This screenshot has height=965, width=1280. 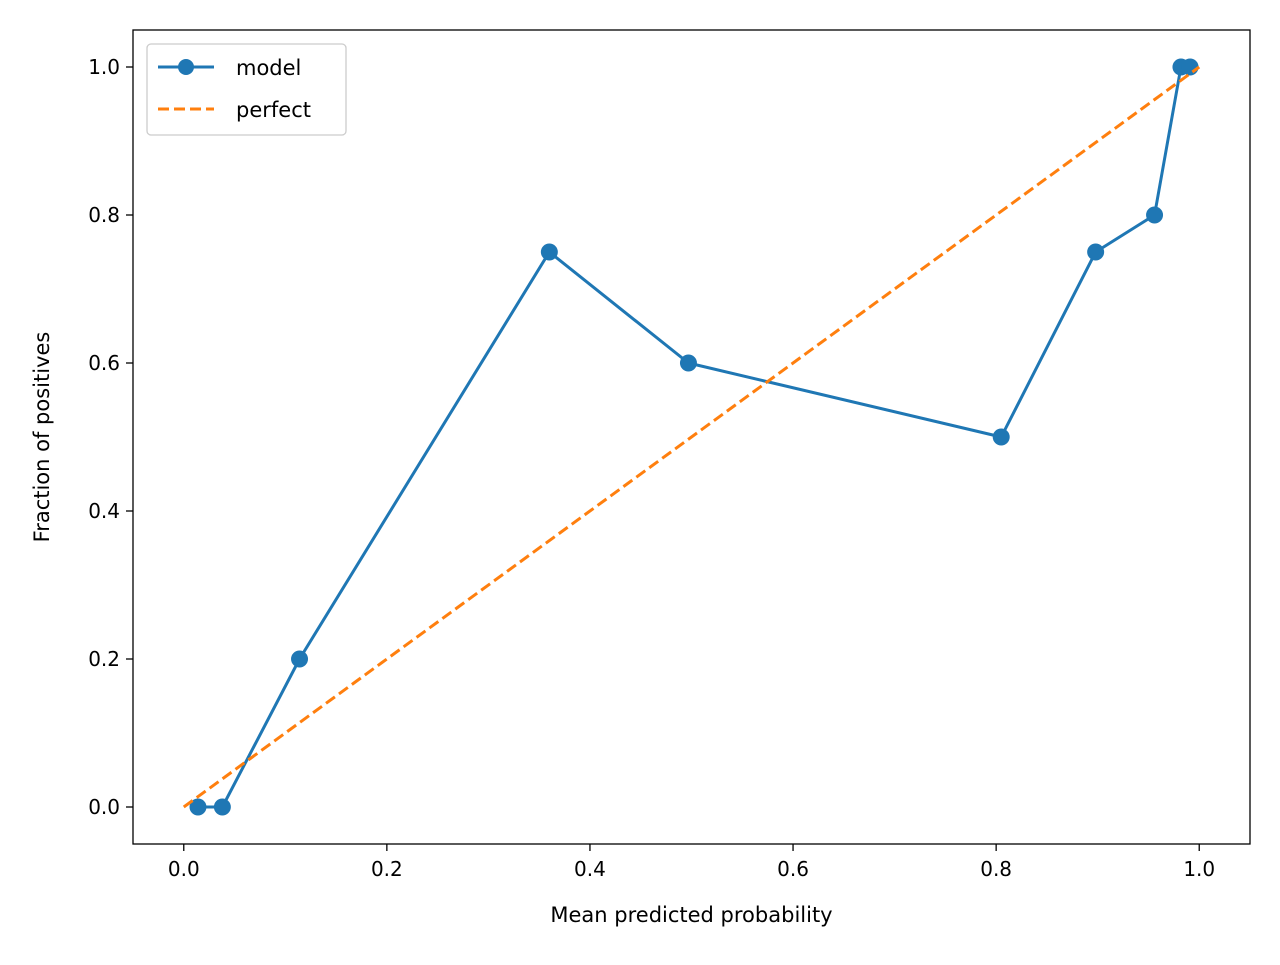 What do you see at coordinates (184, 869) in the screenshot?
I see `x-tick-label: 0.0` at bounding box center [184, 869].